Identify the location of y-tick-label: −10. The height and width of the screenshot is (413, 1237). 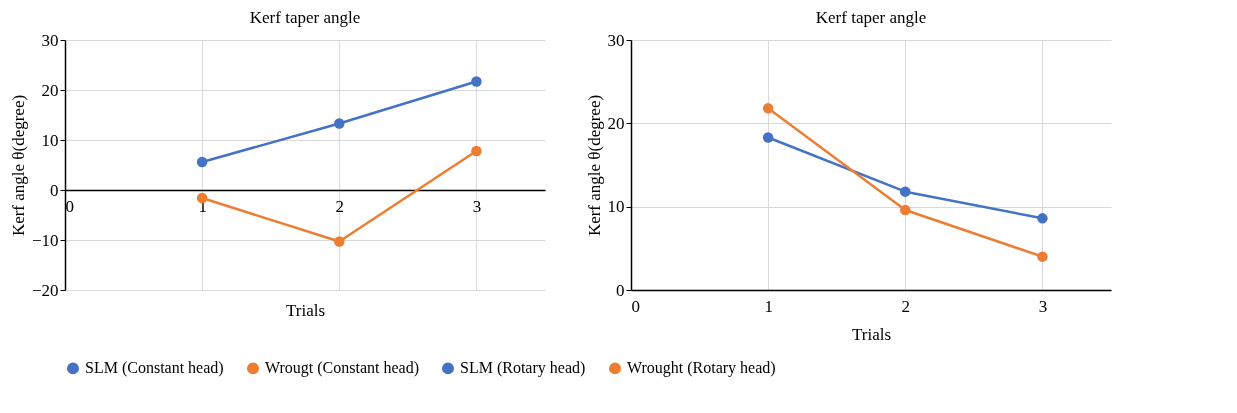
(45, 240).